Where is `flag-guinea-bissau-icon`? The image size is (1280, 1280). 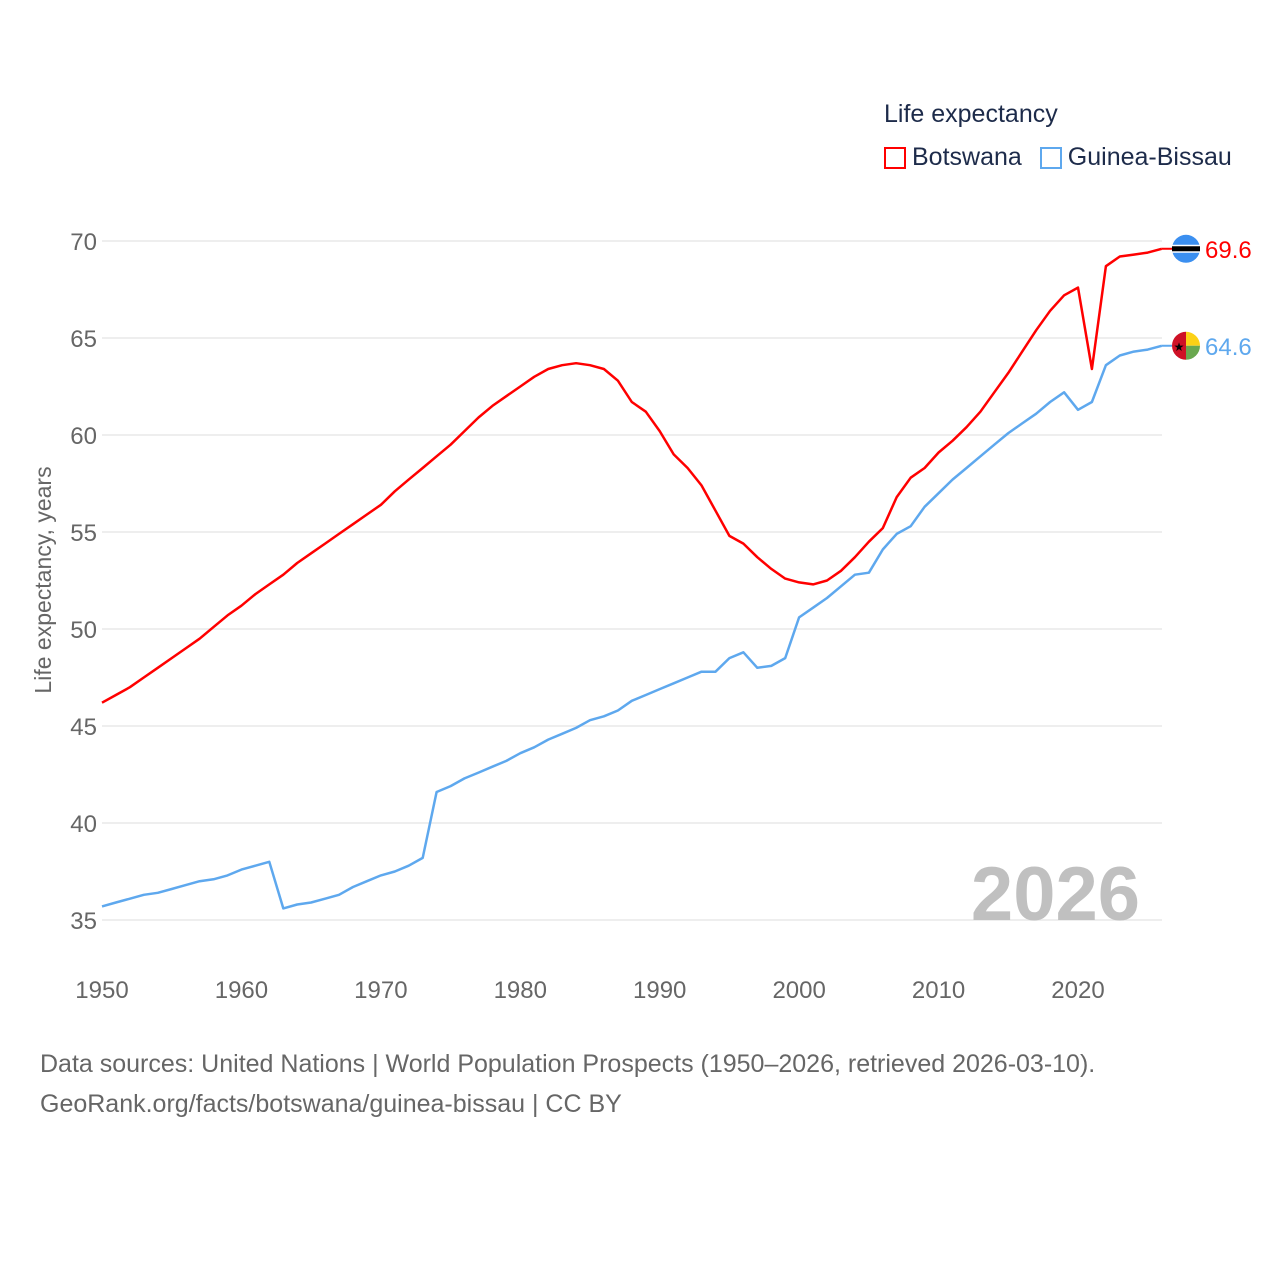 flag-guinea-bissau-icon is located at coordinates (1193, 338).